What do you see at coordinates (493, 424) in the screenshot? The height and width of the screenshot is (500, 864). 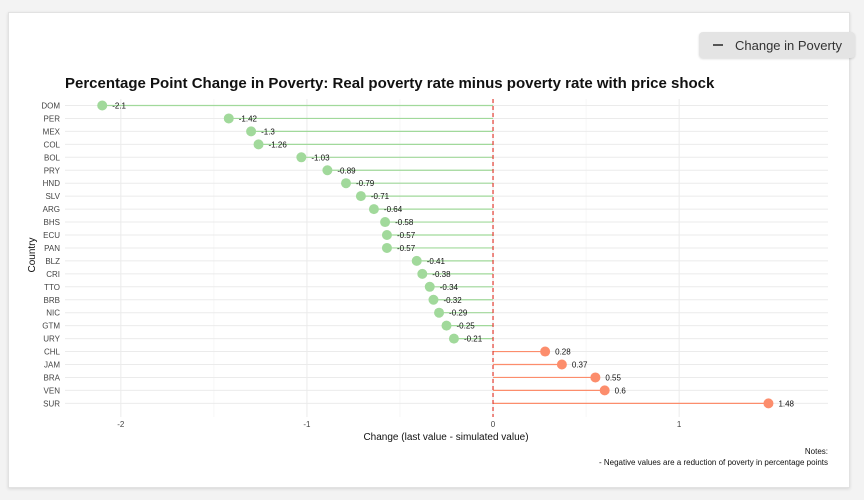 I see `x-tick-label: 0` at bounding box center [493, 424].